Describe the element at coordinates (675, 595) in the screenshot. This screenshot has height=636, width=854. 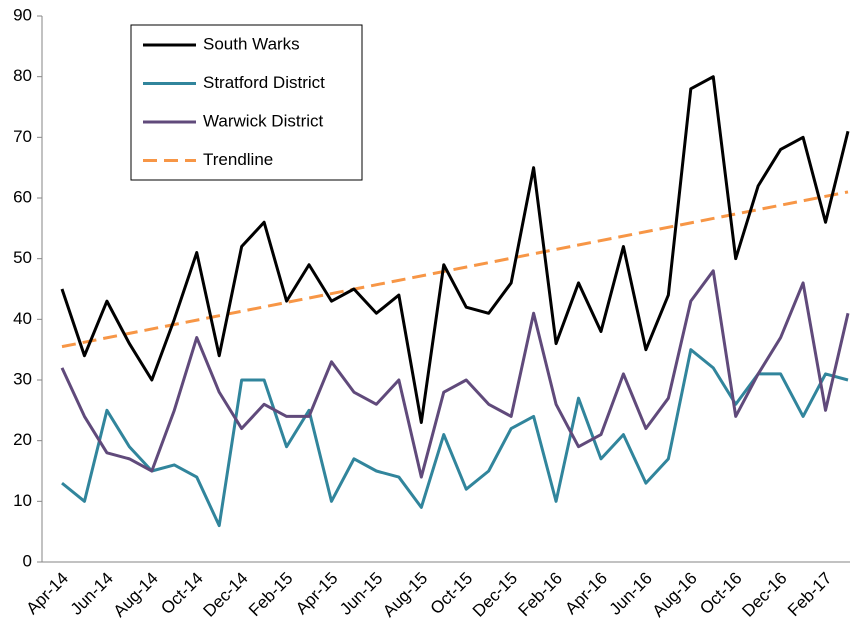
I see `x-tick-label: Aug-16` at that location.